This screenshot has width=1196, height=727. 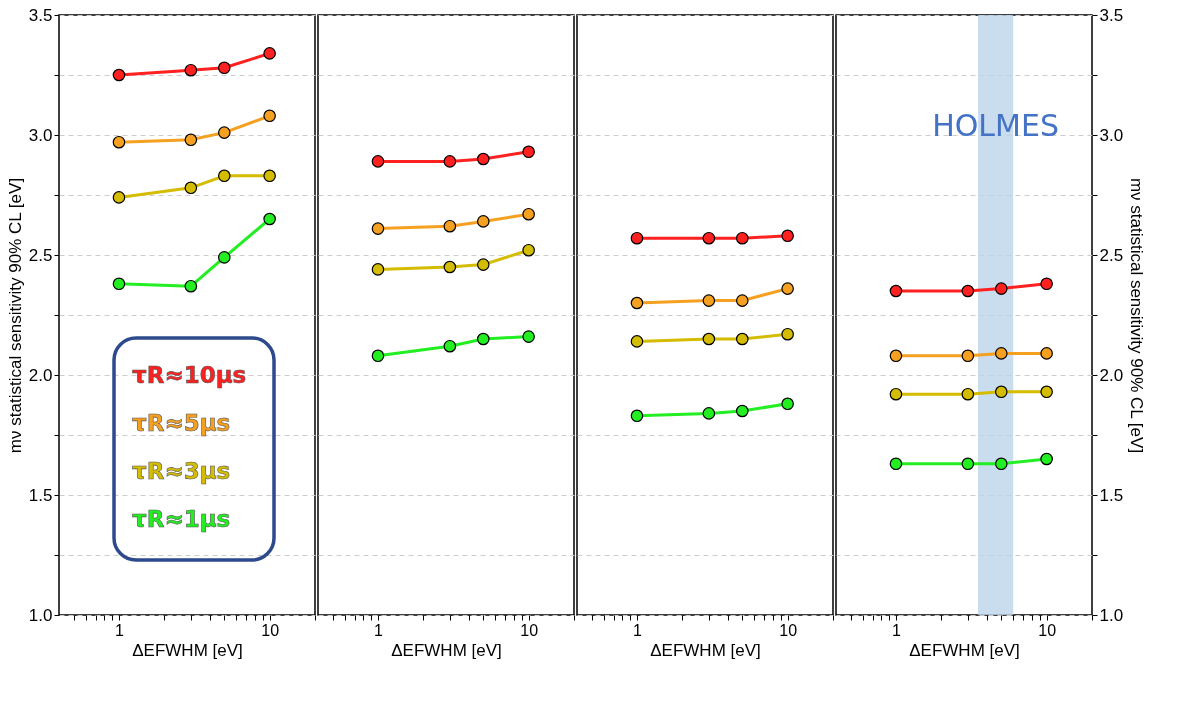 What do you see at coordinates (40, 375) in the screenshot?
I see `y-tick-label: 2.0` at bounding box center [40, 375].